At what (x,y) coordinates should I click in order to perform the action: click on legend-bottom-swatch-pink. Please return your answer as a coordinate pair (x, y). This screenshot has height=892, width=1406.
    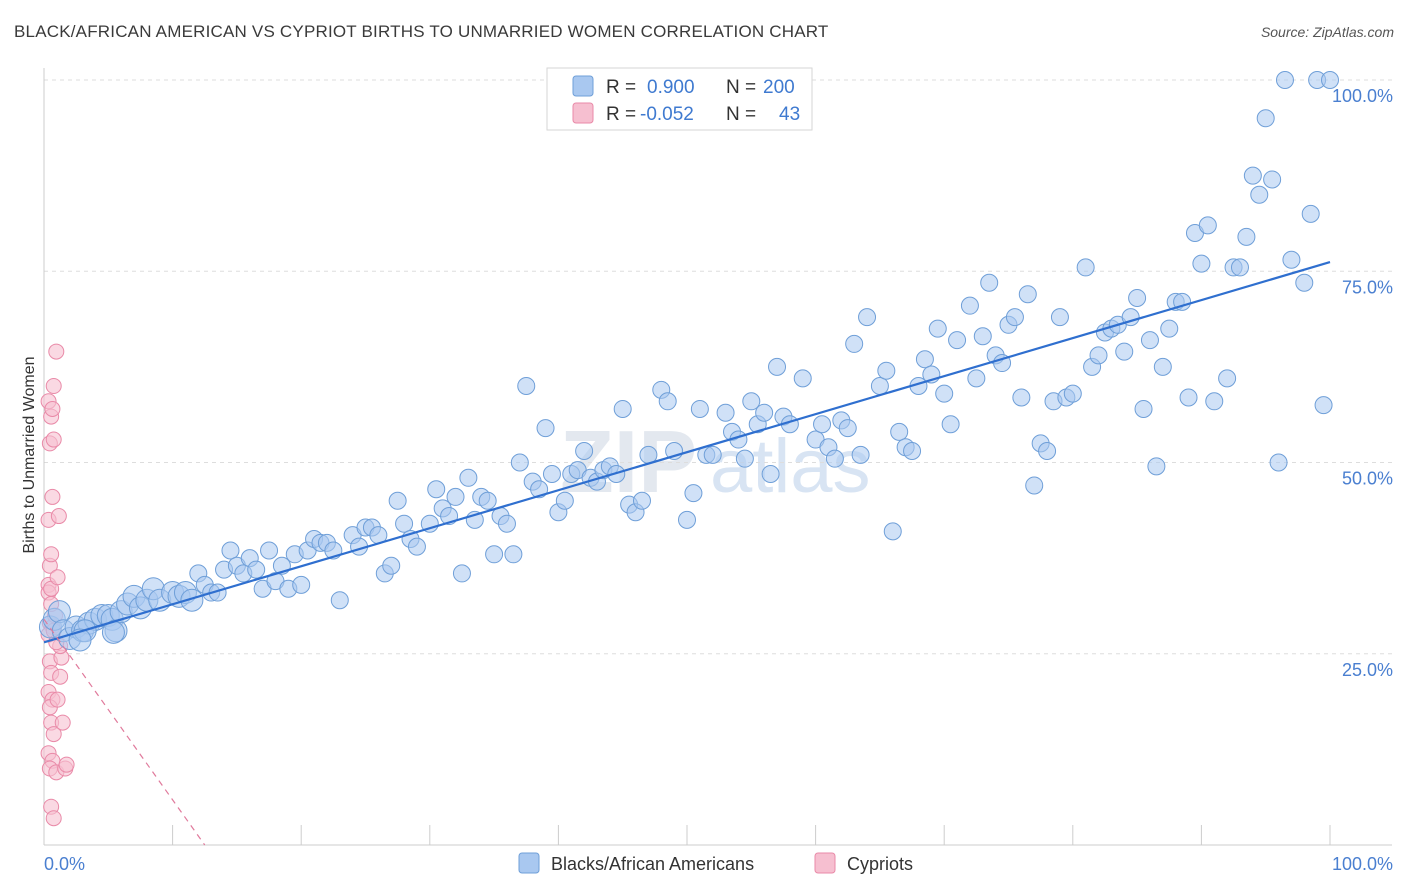
    Looking at the image, I should click on (825, 863).